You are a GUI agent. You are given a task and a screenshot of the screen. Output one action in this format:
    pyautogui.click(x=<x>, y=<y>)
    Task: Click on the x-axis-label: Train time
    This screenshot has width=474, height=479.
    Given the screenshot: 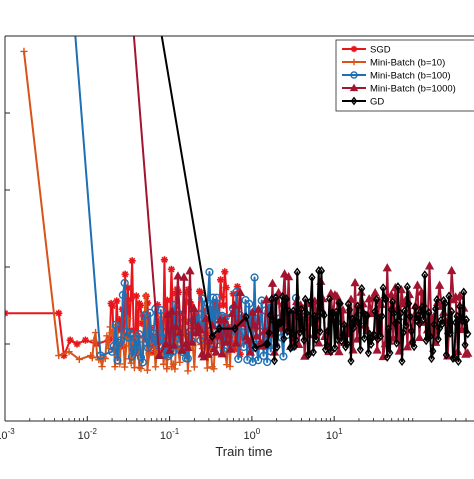 What is the action you would take?
    pyautogui.click(x=243, y=451)
    